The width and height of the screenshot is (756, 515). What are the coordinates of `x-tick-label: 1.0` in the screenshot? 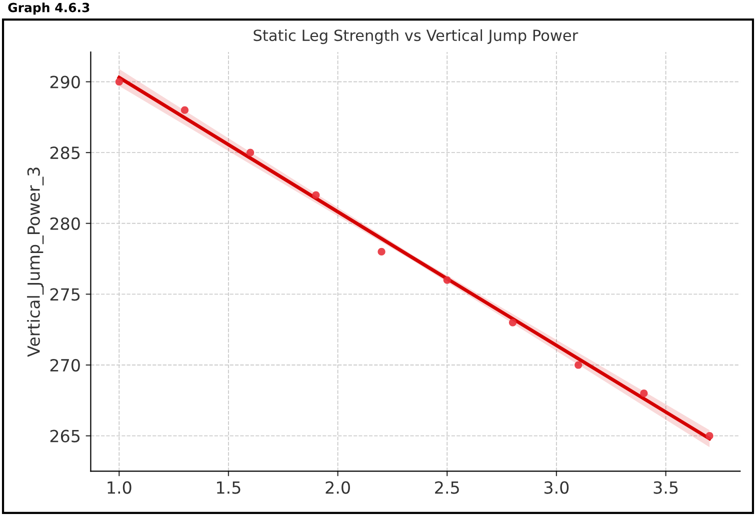 It's located at (120, 487).